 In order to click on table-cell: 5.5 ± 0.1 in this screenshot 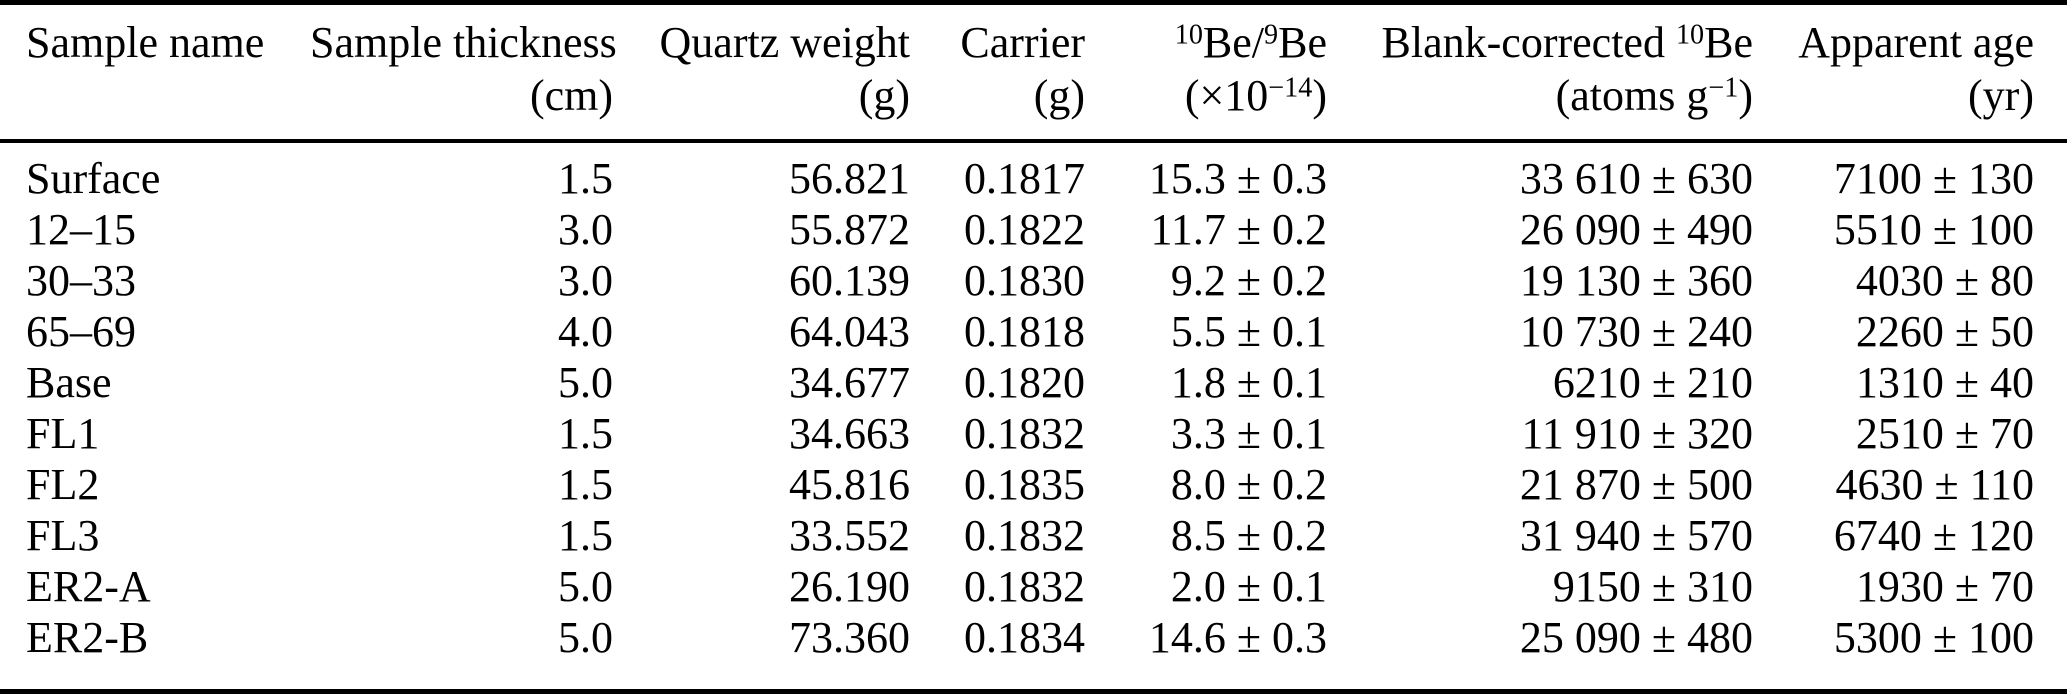, I will do `click(1248, 331)`.